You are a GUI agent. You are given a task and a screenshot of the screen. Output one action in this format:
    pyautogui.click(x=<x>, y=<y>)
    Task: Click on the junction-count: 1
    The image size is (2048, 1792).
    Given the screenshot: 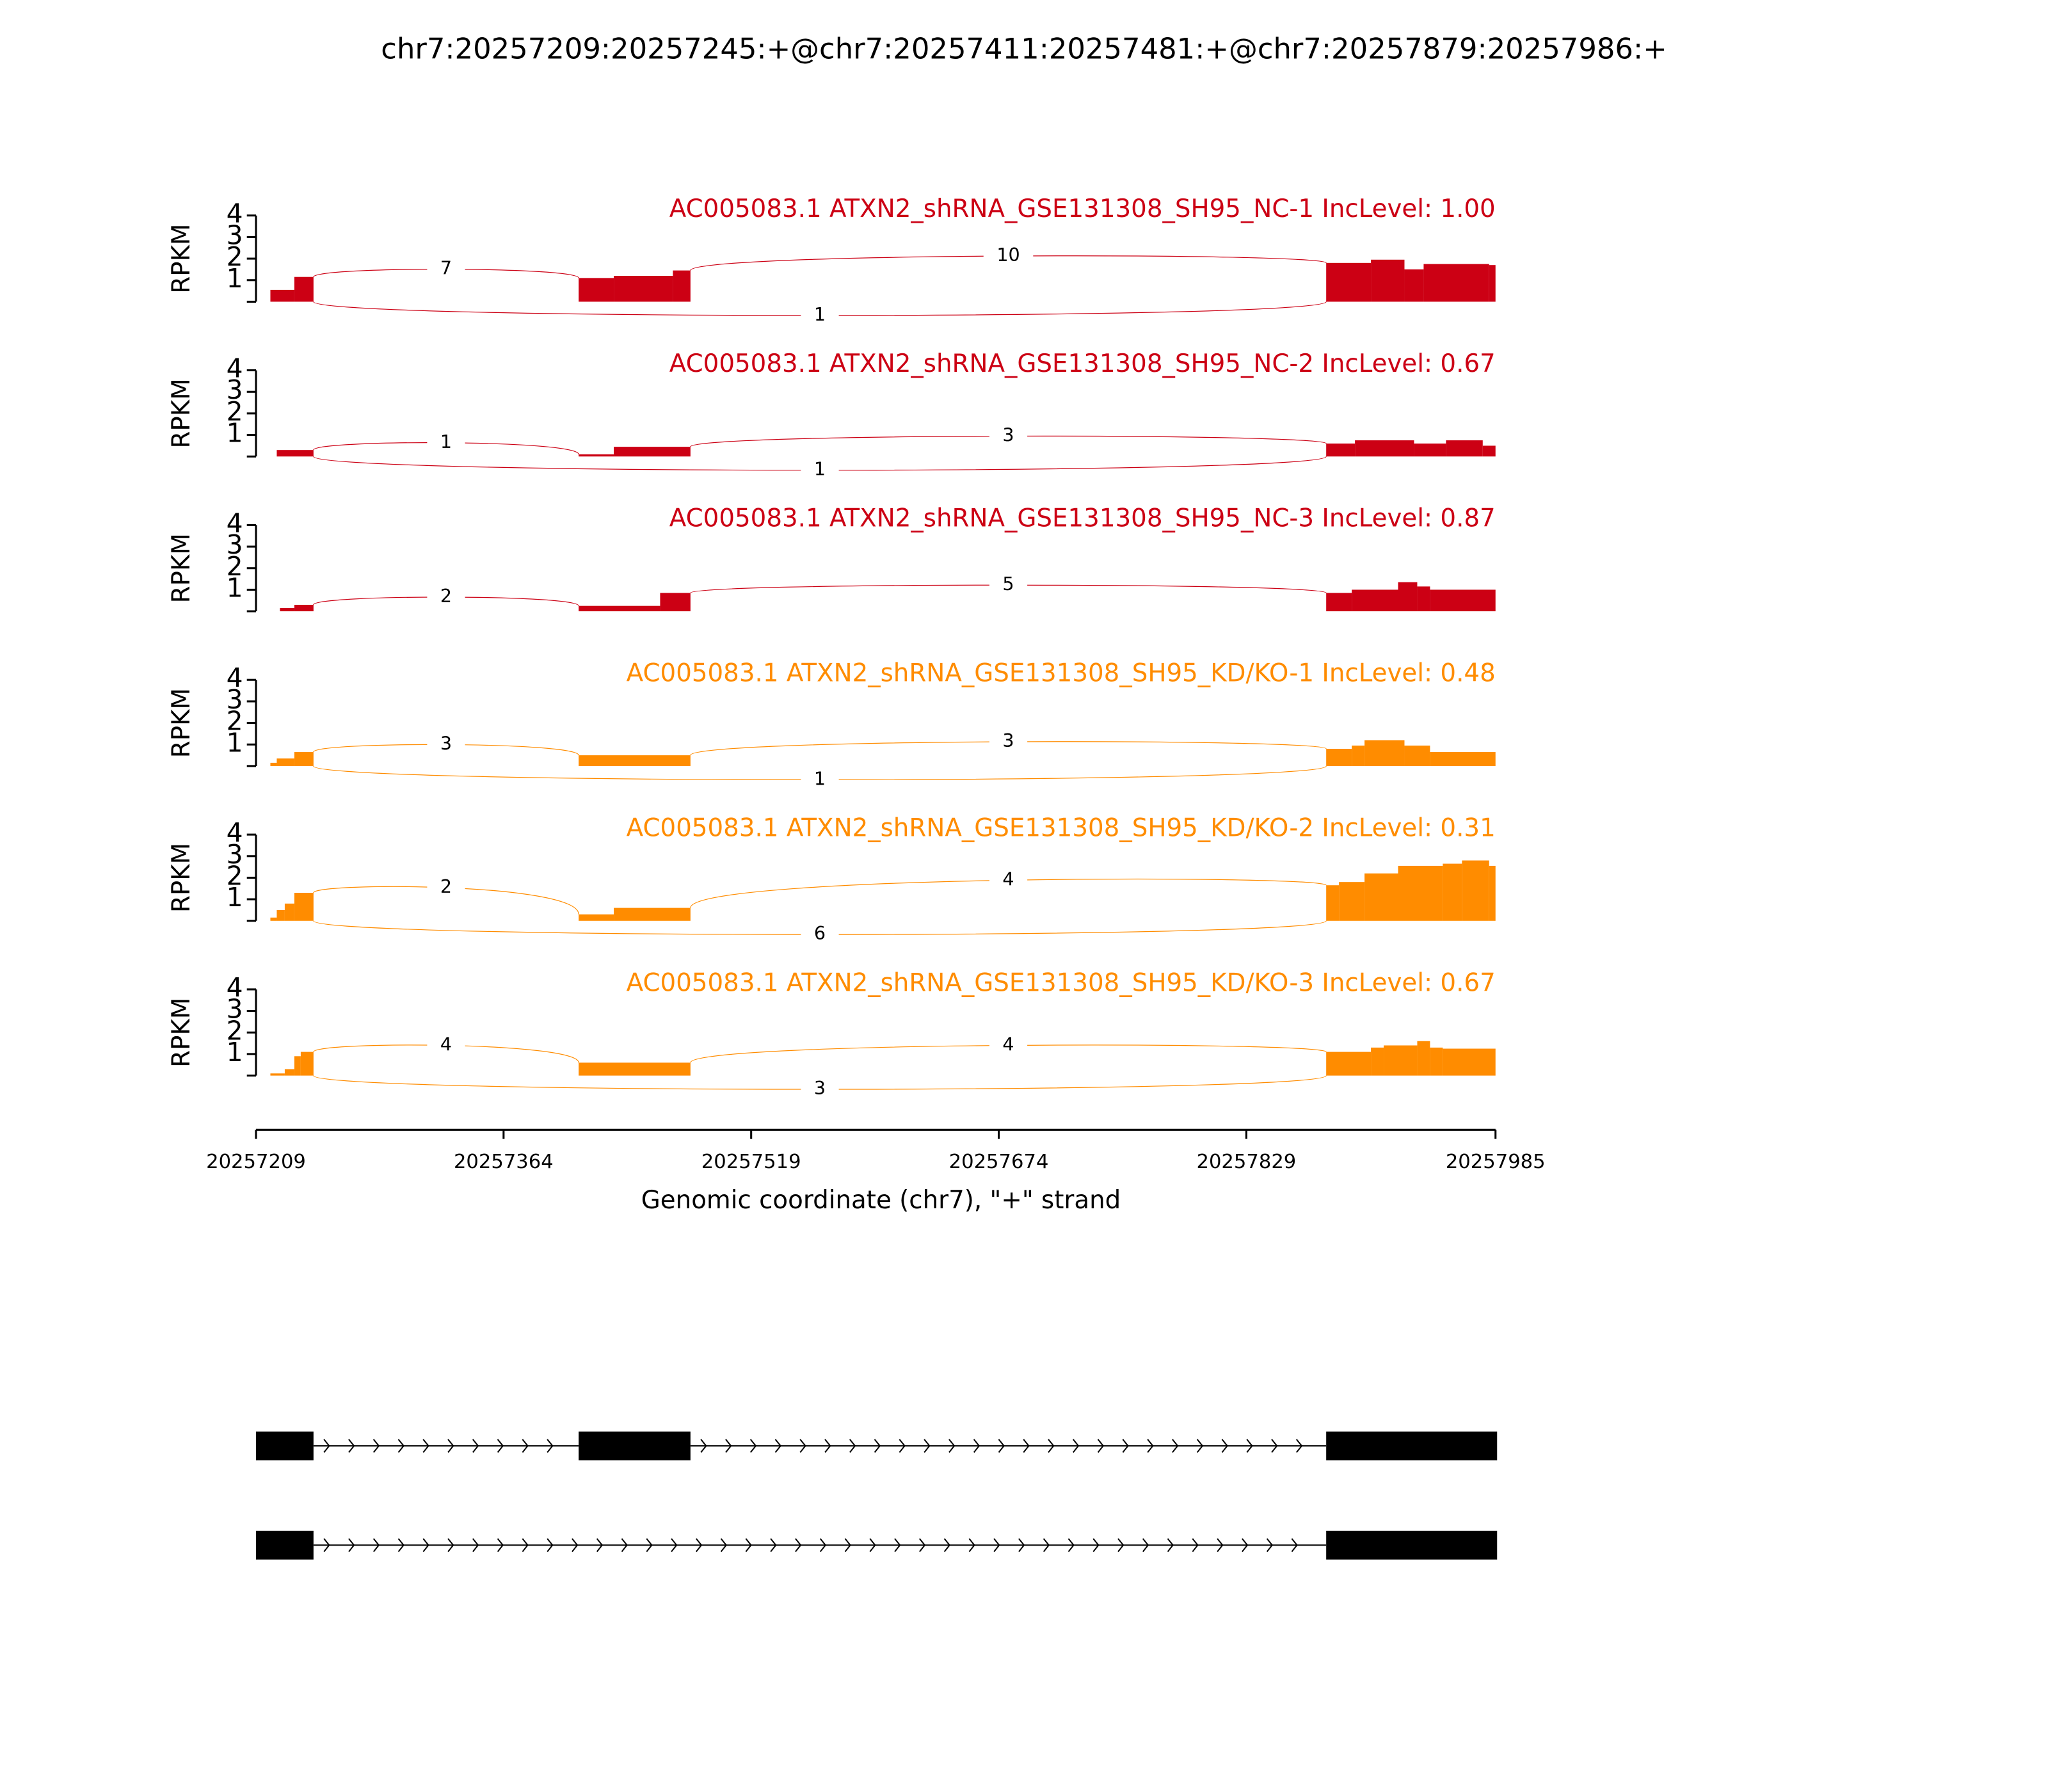 What is the action you would take?
    pyautogui.click(x=446, y=441)
    